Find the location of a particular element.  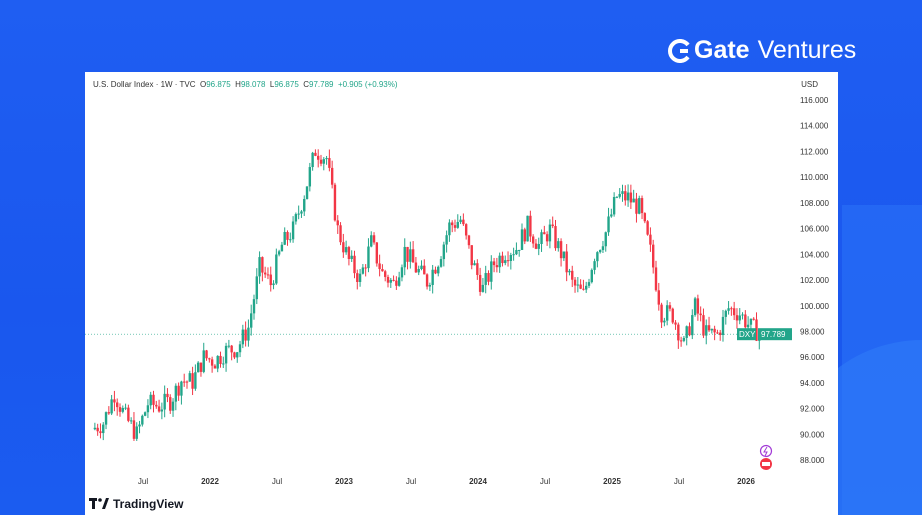

y-tick-label: 94.000 is located at coordinates (812, 383).